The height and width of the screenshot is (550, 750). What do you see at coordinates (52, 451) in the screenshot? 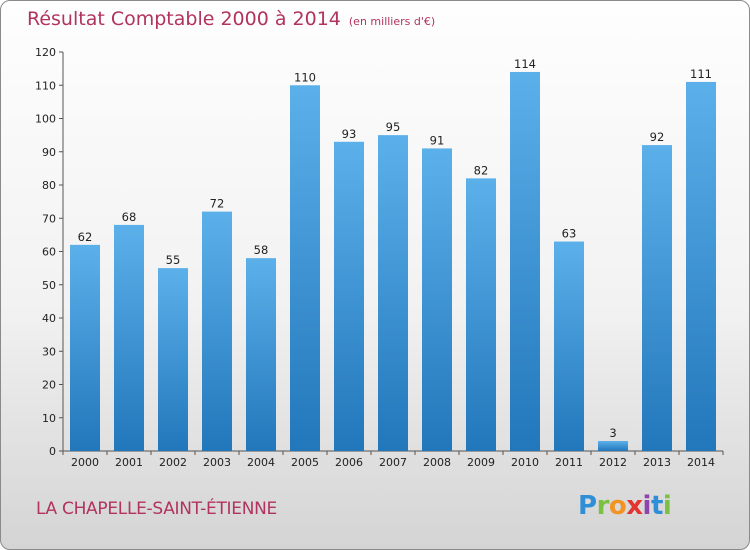
I see `y-tick-label: 0` at bounding box center [52, 451].